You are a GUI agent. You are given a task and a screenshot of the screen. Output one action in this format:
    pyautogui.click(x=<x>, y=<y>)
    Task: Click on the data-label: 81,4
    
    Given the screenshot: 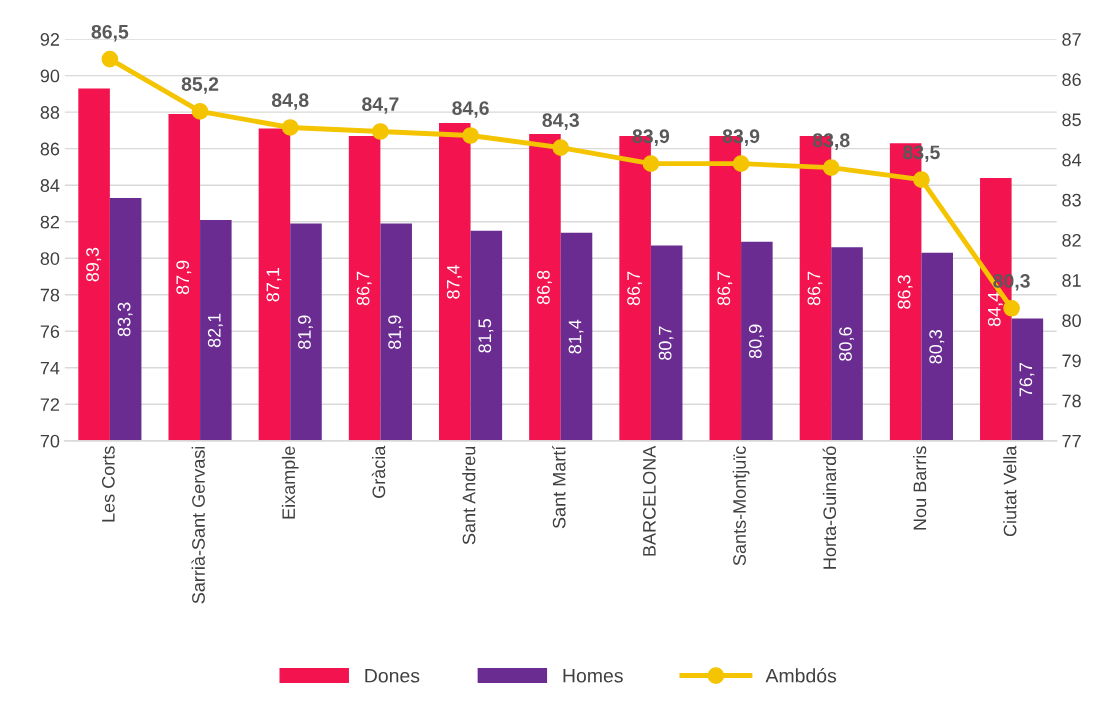 What is the action you would take?
    pyautogui.click(x=576, y=336)
    